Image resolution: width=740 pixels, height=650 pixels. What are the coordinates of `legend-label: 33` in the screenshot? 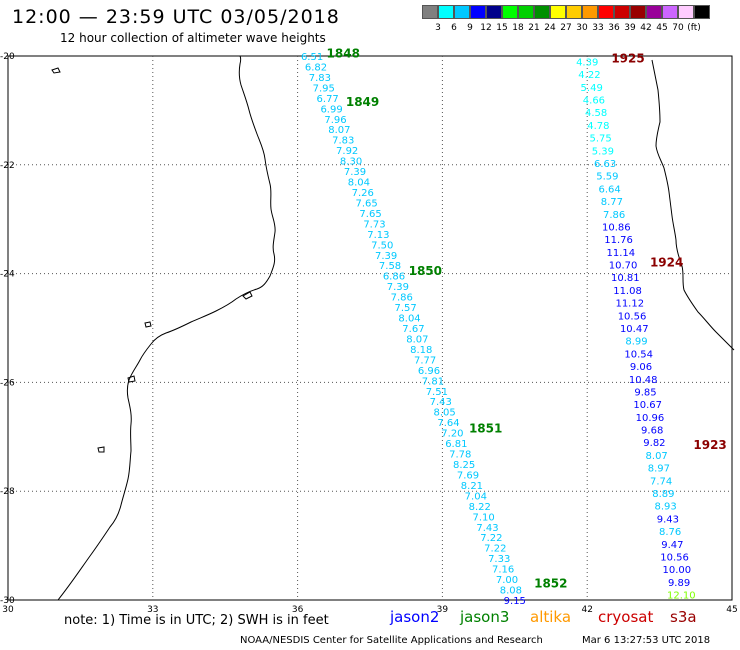 It's located at (598, 28).